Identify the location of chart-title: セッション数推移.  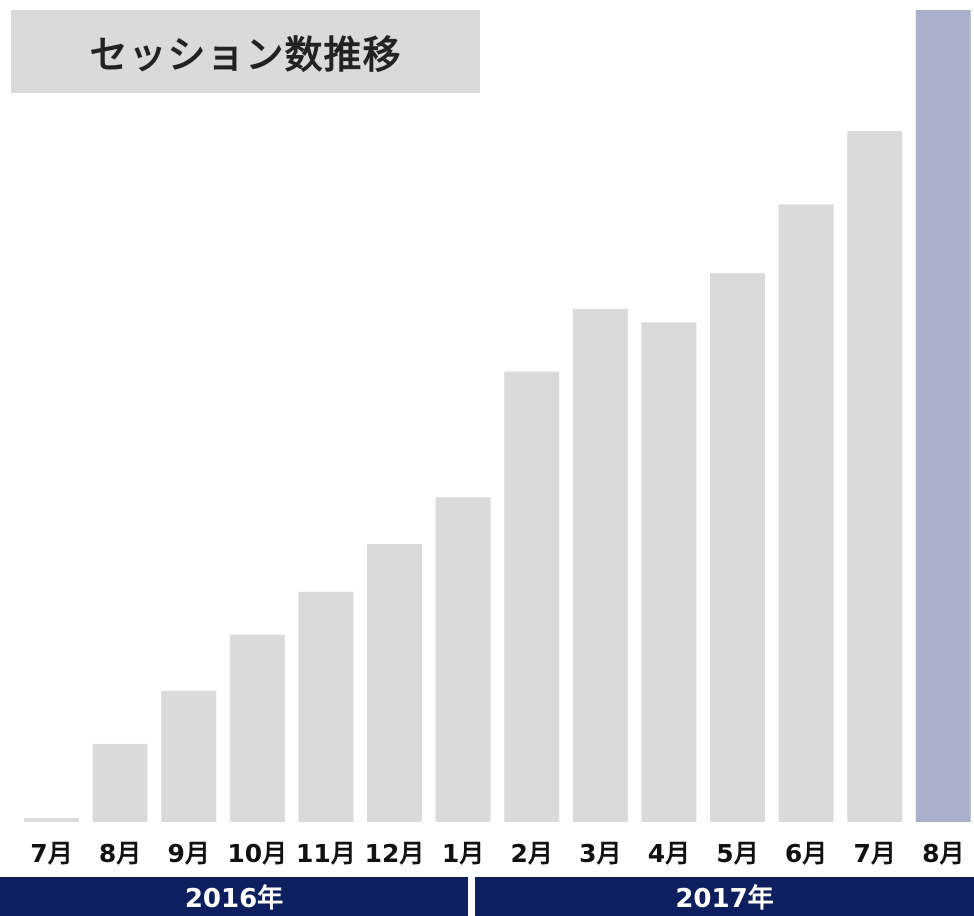
(245, 55).